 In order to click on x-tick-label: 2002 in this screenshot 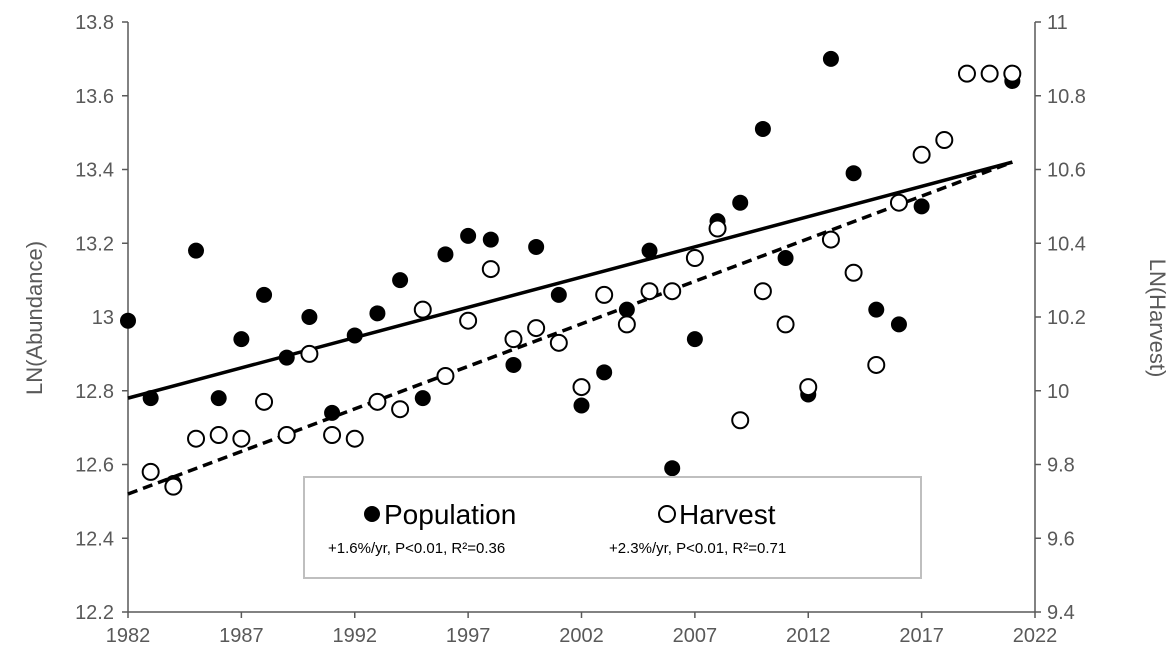, I will do `click(581, 636)`.